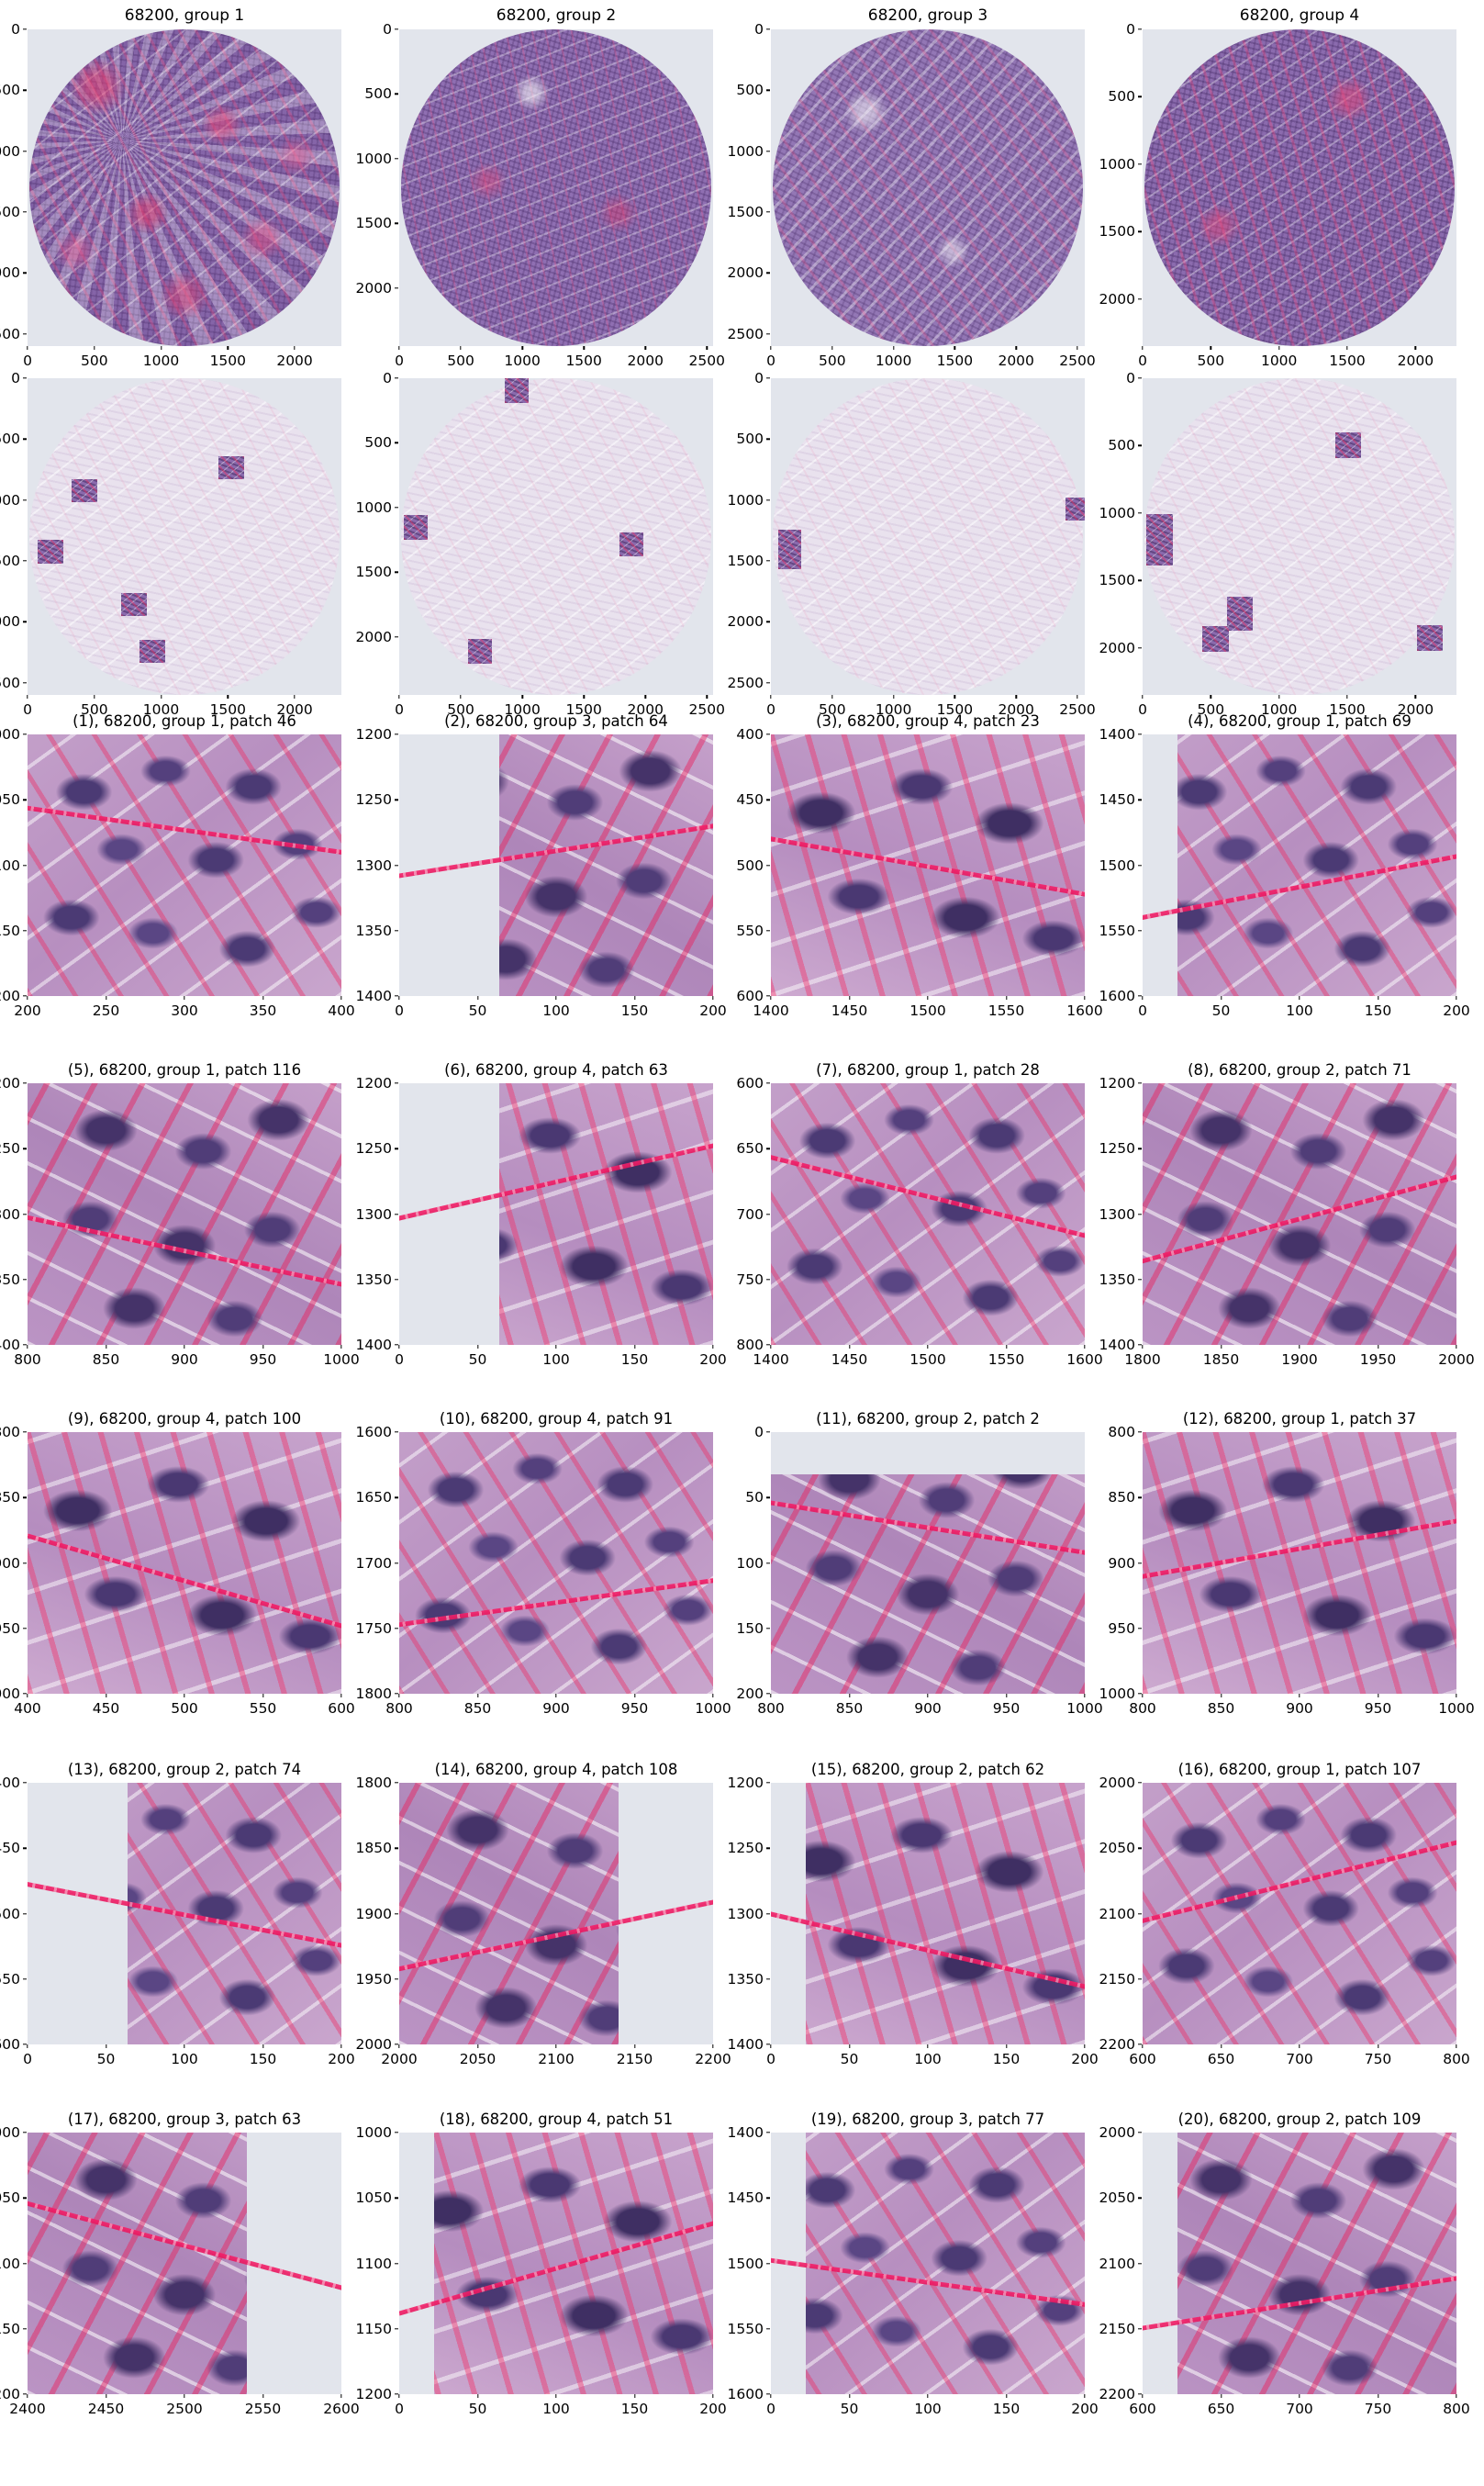 This screenshot has height=2486, width=1484. What do you see at coordinates (10, 800) in the screenshot?
I see `y-tick-label: 1050` at bounding box center [10, 800].